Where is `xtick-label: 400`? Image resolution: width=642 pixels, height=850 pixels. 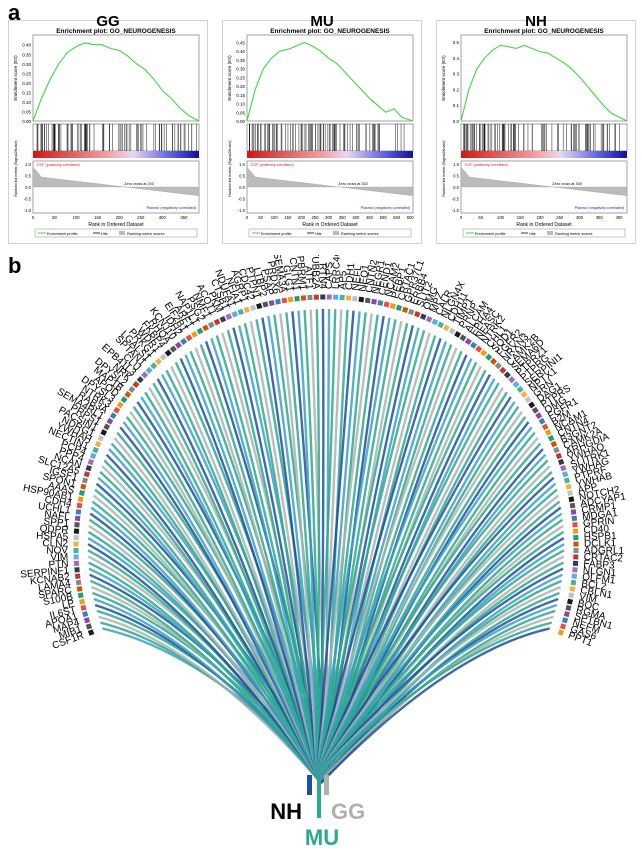 xtick-label: 400 is located at coordinates (620, 217).